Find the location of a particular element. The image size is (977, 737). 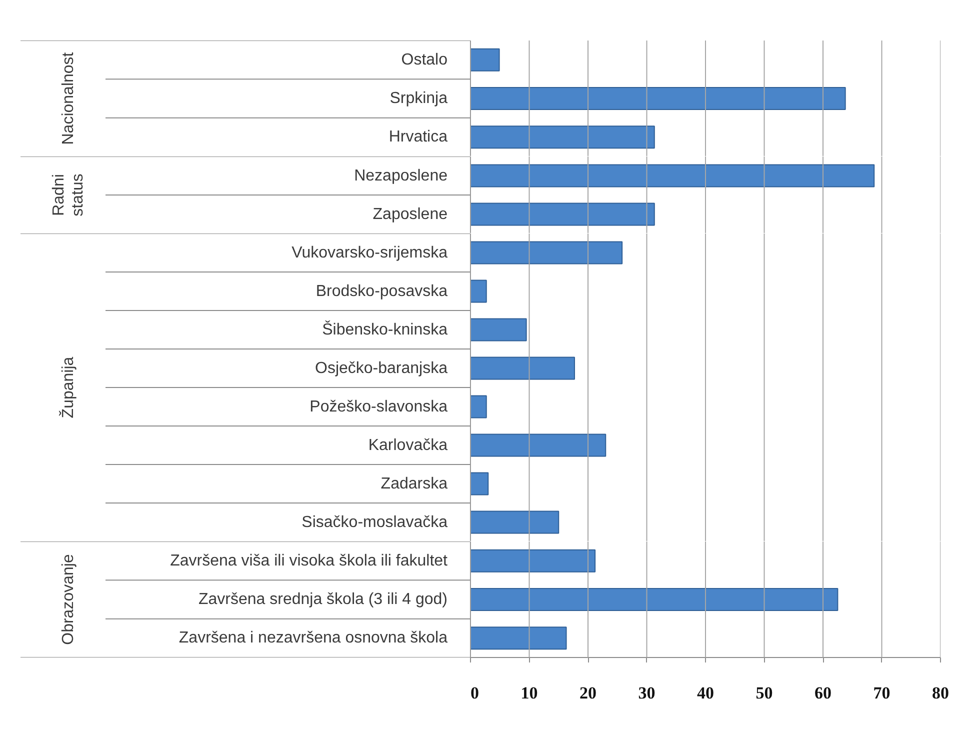

y-tick-label: Zadarska is located at coordinates (414, 483).